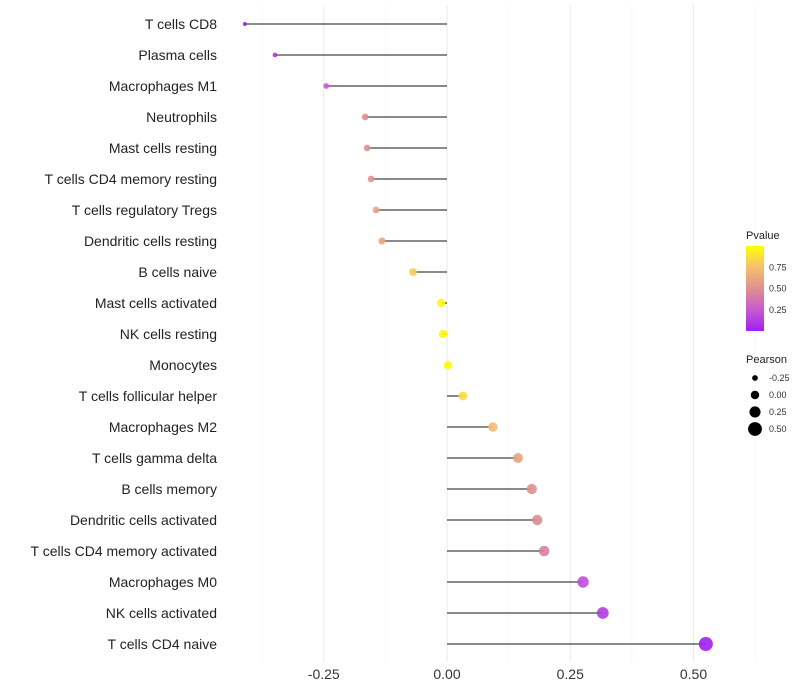 This screenshot has height=700, width=800. Describe the element at coordinates (168, 334) in the screenshot. I see `y-tick-label: NK cells resting` at that location.